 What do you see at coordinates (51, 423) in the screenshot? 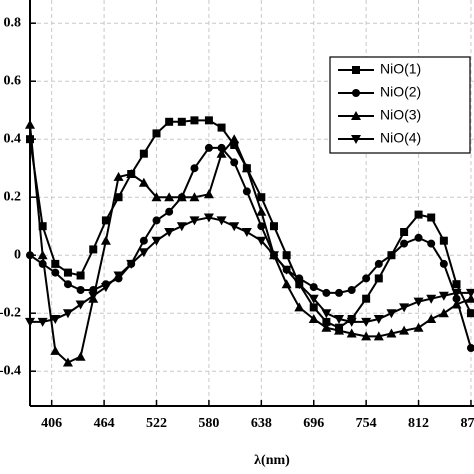
I see `x-tick-label: 406` at bounding box center [51, 423].